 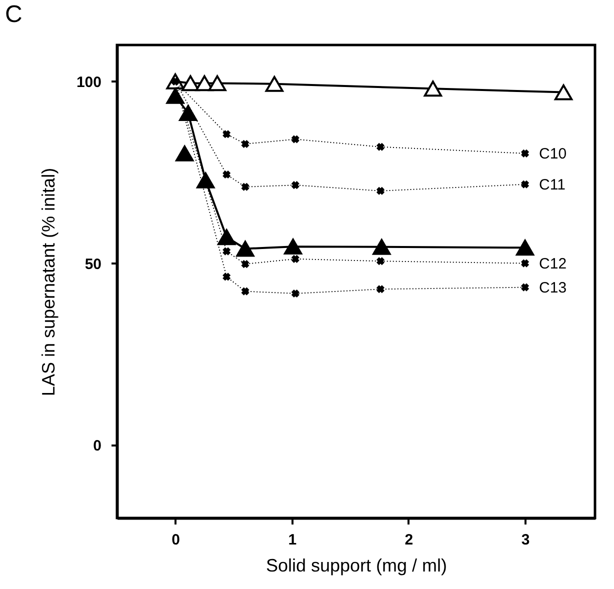 What do you see at coordinates (93, 264) in the screenshot?
I see `y-tick-label: 50` at bounding box center [93, 264].